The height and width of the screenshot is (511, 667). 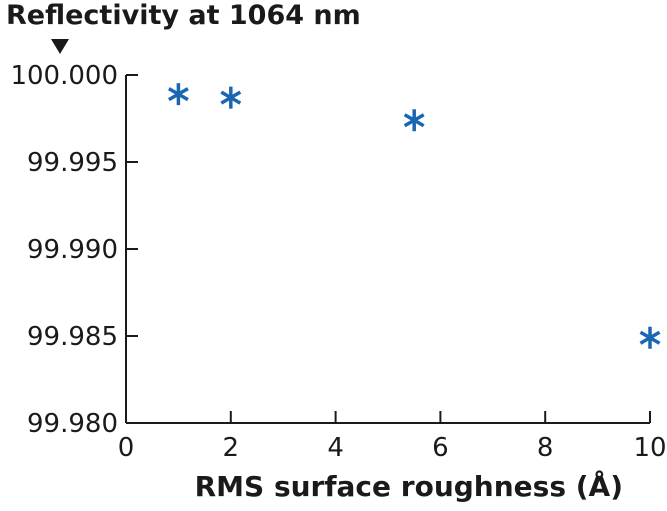 I want to click on y-tick-label: 99.985, so click(x=72, y=337).